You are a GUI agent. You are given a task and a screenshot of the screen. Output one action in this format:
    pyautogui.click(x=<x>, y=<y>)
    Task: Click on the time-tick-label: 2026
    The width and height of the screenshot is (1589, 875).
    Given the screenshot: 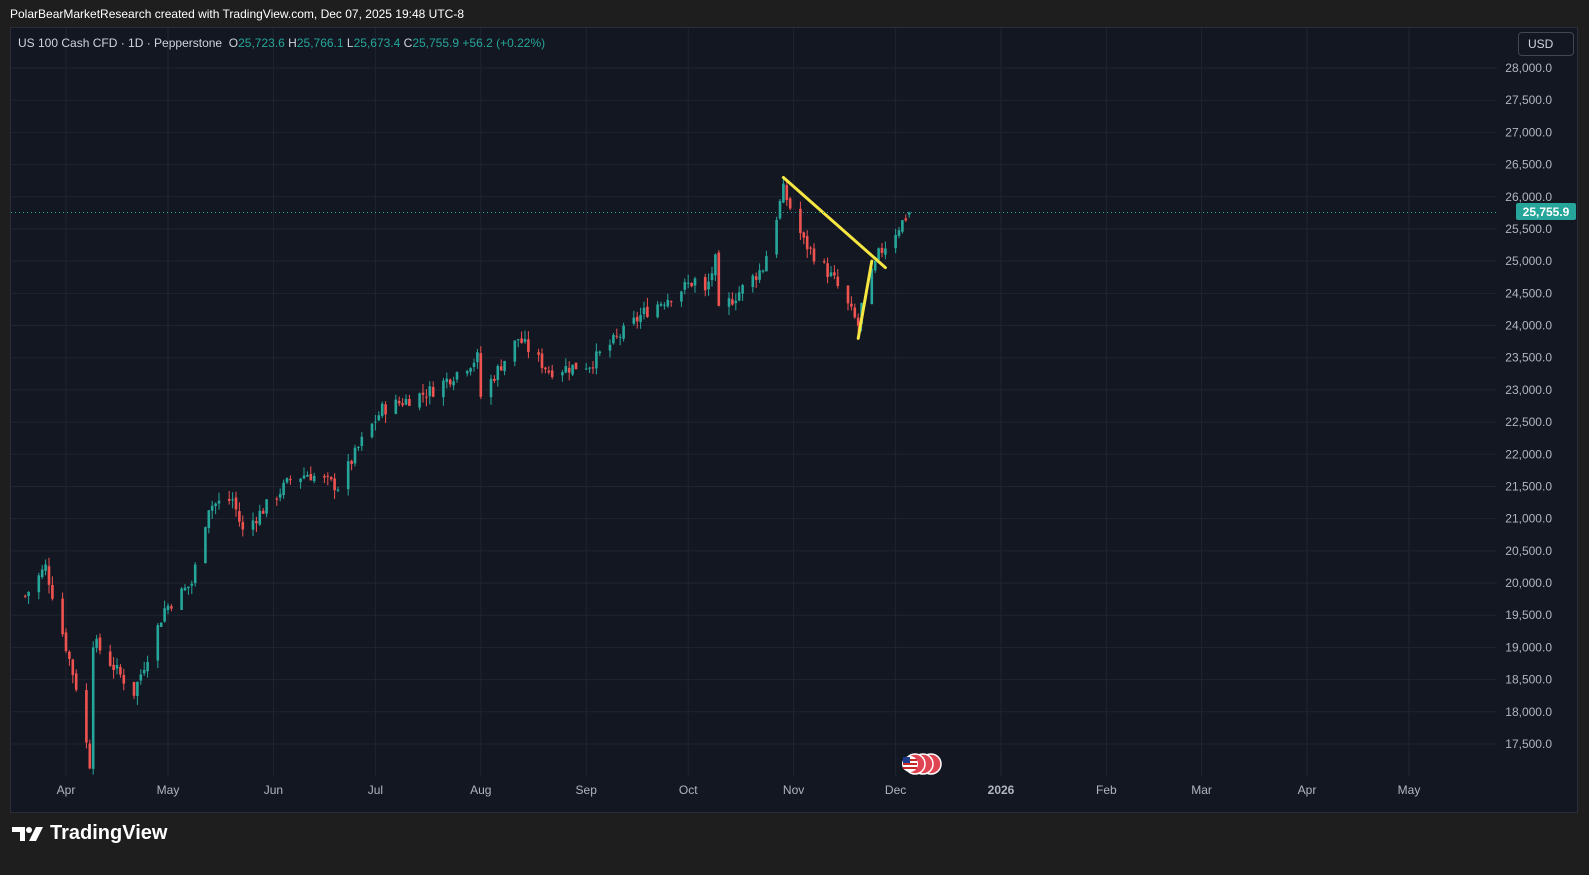 What is the action you would take?
    pyautogui.click(x=1001, y=790)
    